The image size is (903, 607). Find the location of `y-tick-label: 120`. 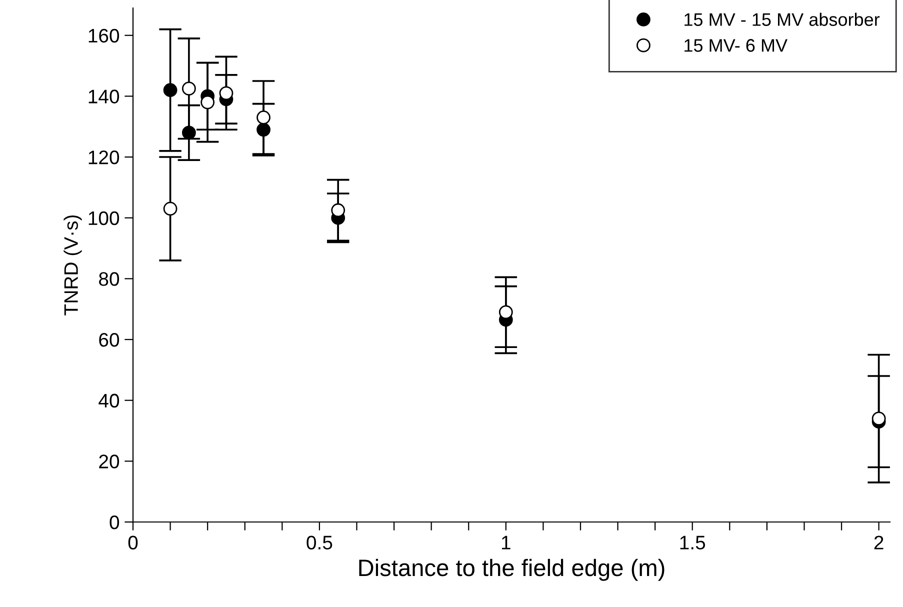

y-tick-label: 120 is located at coordinates (104, 157).